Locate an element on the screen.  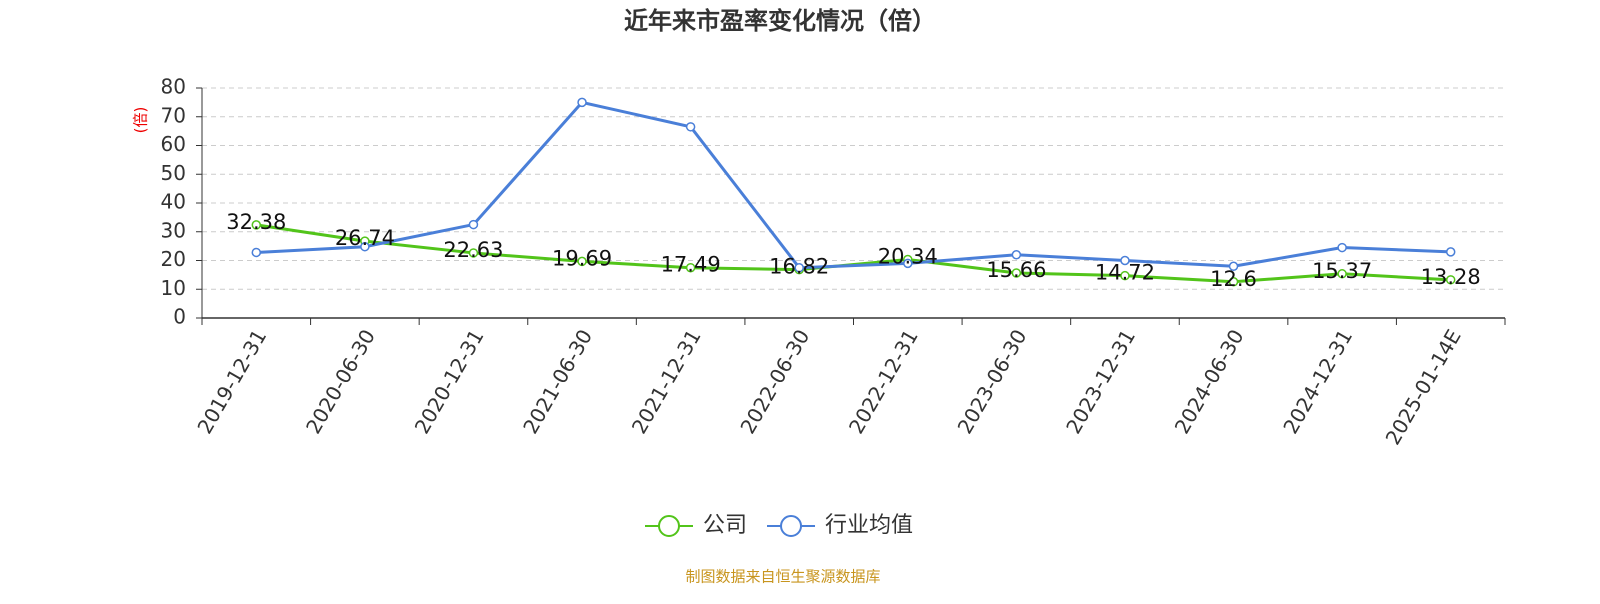
y-axis-label: (倍) is located at coordinates (141, 120).